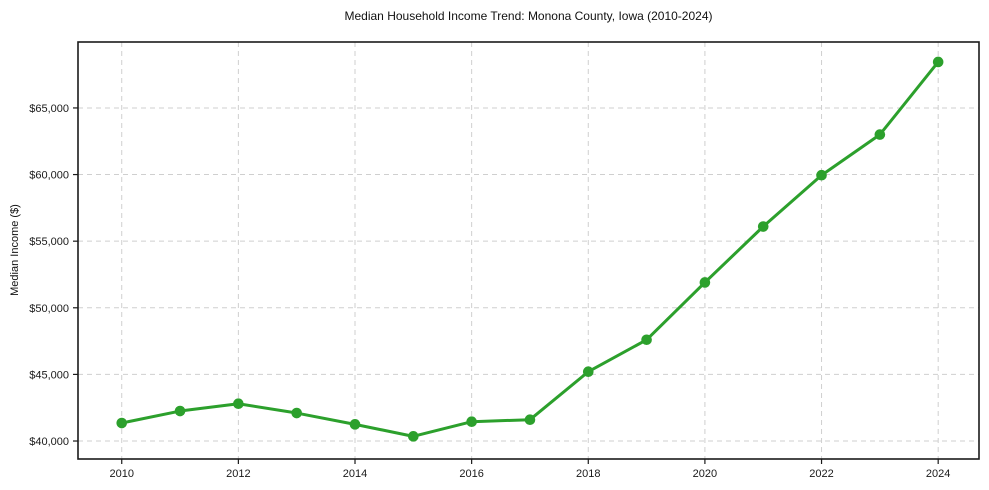 The width and height of the screenshot is (989, 490). What do you see at coordinates (355, 474) in the screenshot?
I see `x-tick-label: 2014` at bounding box center [355, 474].